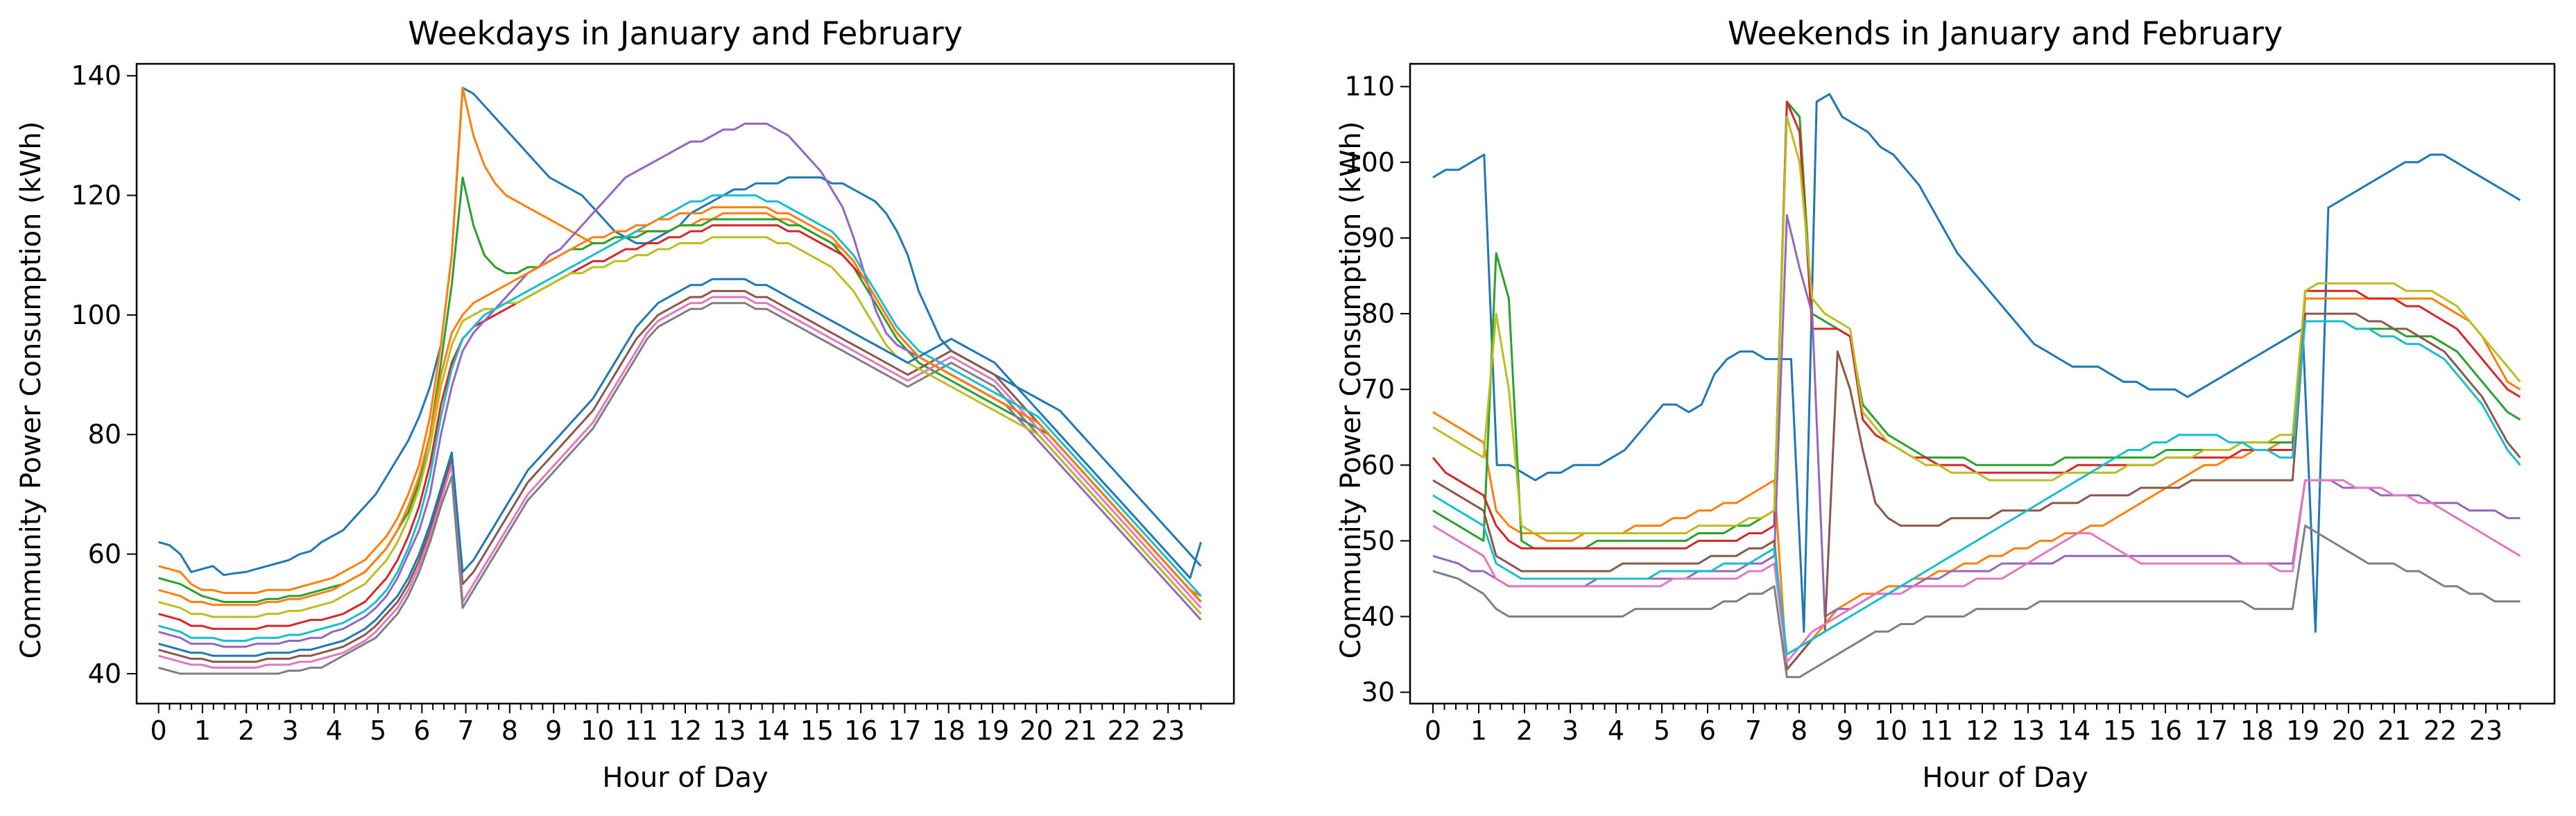 The width and height of the screenshot is (2576, 816). Describe the element at coordinates (96, 195) in the screenshot. I see `y-tick-label: 120` at that location.